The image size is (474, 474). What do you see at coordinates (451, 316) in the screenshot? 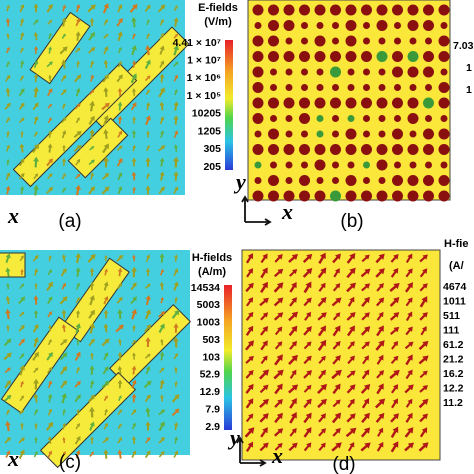
I see `colorbar-tick-label: 511` at bounding box center [451, 316].